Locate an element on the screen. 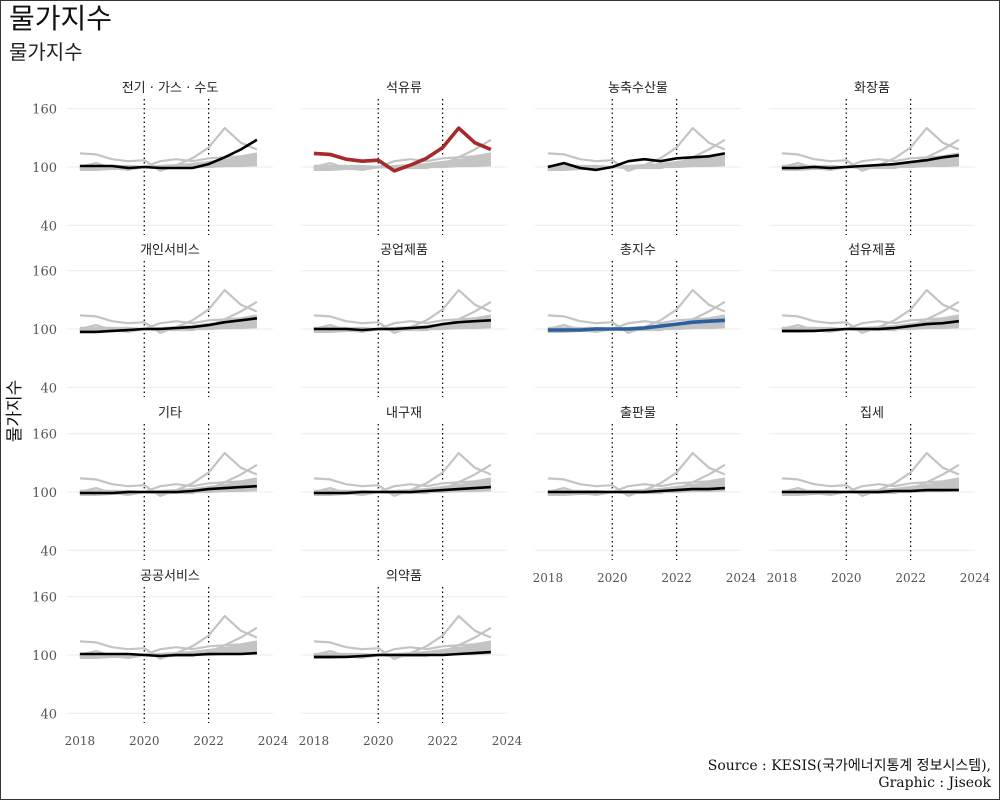 The image size is (1000, 800). facet-panel: 화장품 is located at coordinates (872, 158).